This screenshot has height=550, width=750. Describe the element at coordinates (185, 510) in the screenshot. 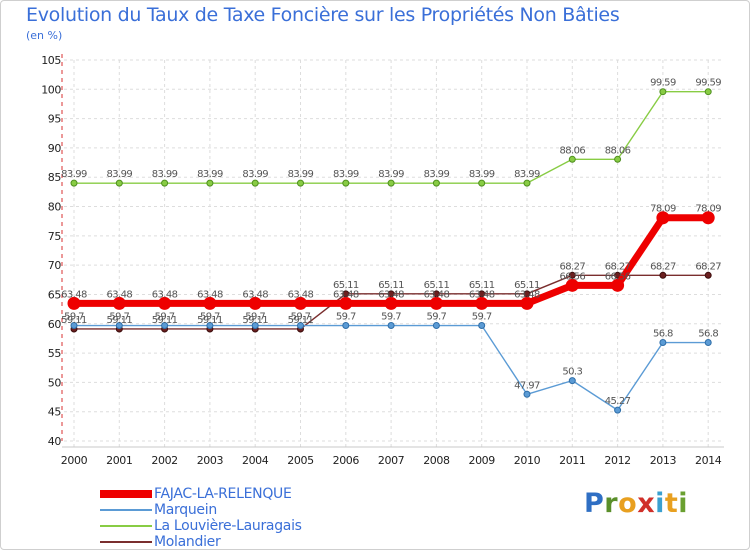

I see `legend-label: Marquein` at that location.